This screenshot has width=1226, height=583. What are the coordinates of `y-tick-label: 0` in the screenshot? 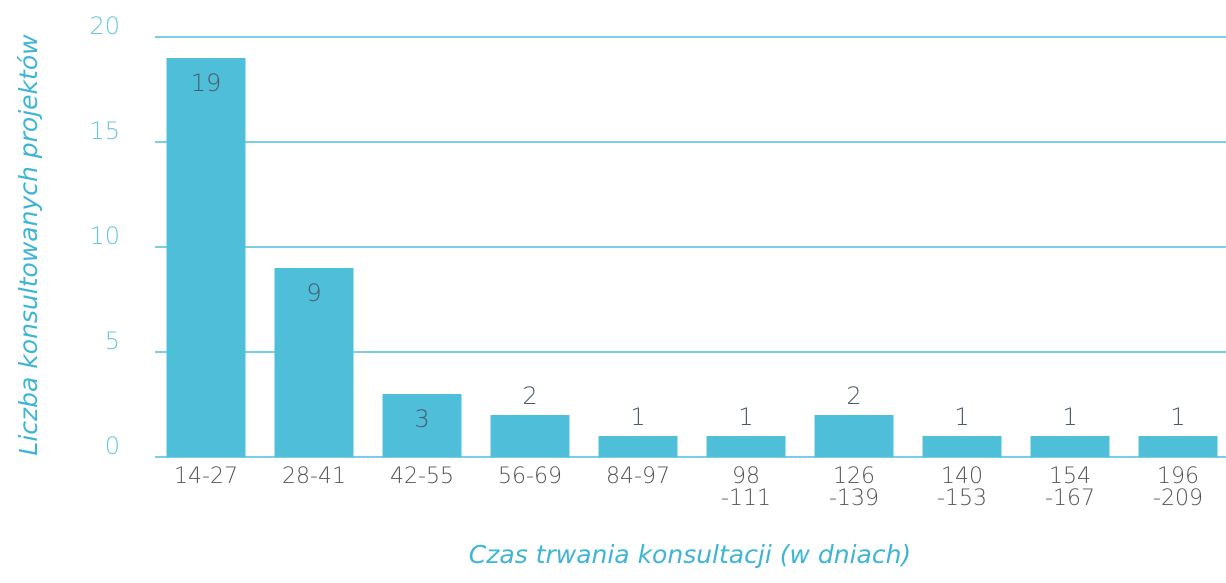 It's located at (112, 446).